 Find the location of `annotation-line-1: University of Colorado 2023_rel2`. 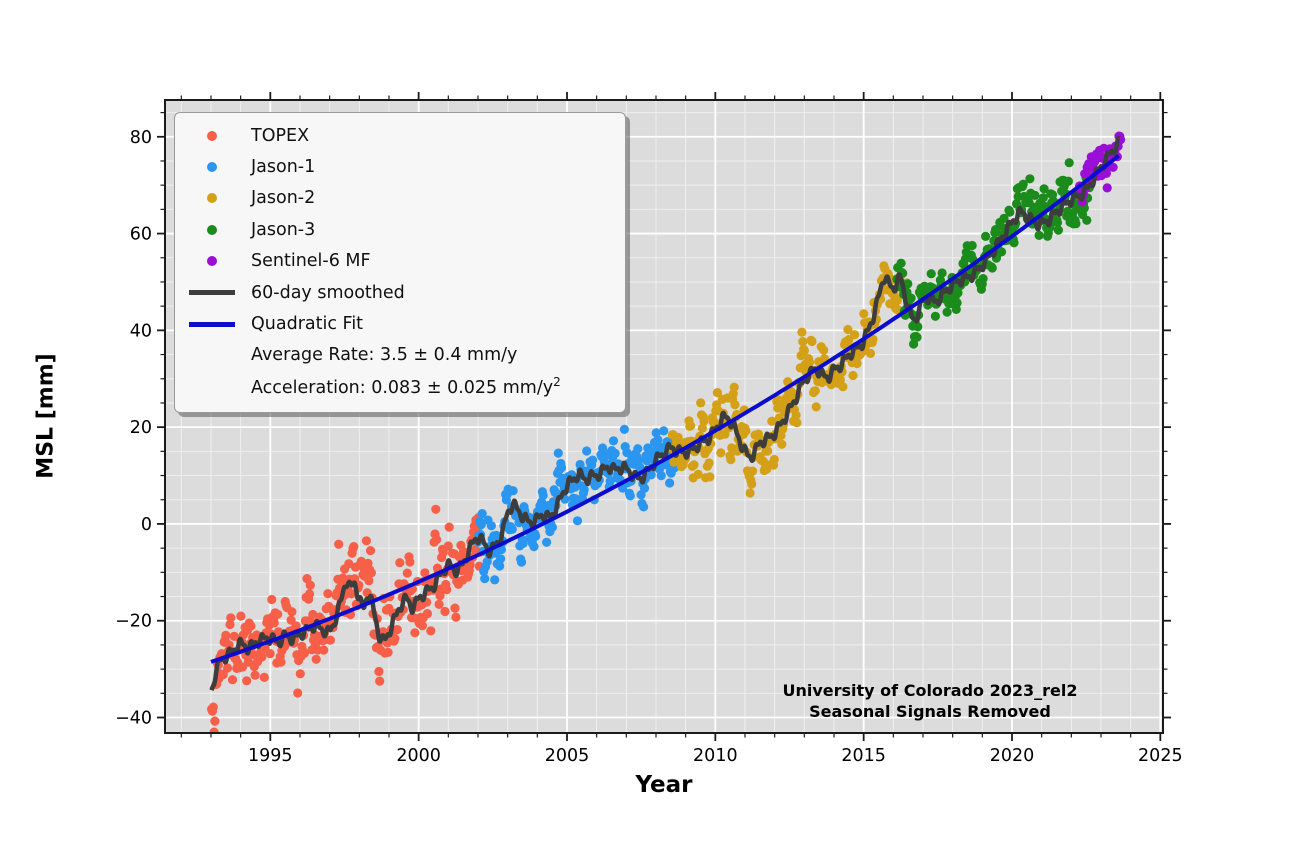

annotation-line-1: University of Colorado 2023_rel2 is located at coordinates (930, 690).